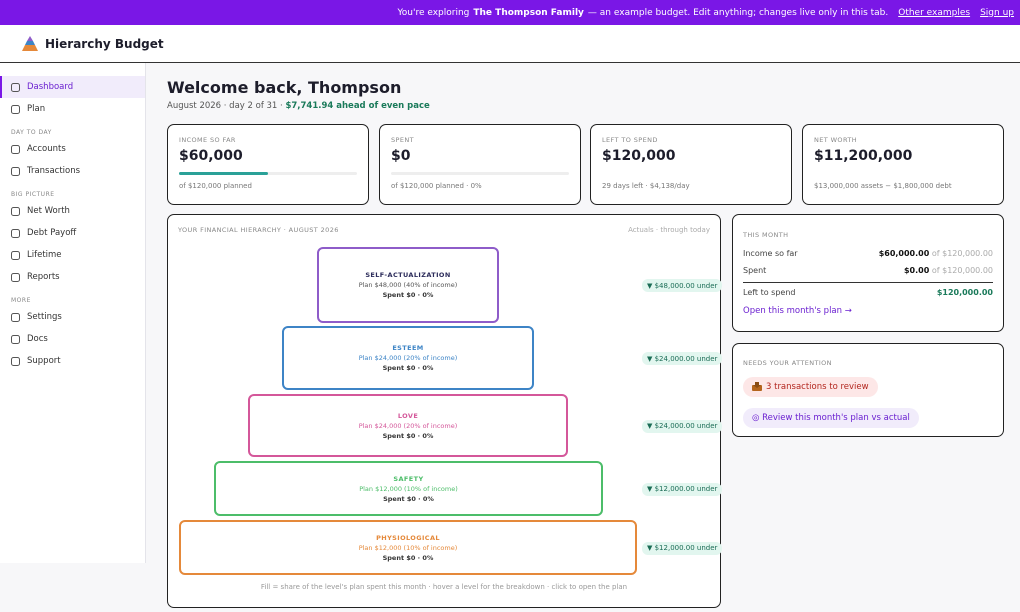 The height and width of the screenshot is (612, 1020). I want to click on row-value: $120,000.00, so click(965, 292).